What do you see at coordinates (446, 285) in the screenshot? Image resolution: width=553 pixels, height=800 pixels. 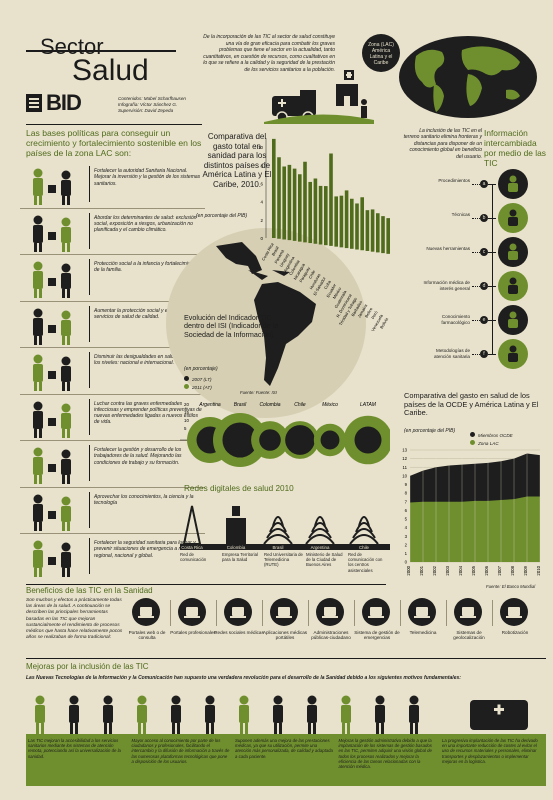 I see `info-tic-label: Información médica de interés general` at bounding box center [446, 285].